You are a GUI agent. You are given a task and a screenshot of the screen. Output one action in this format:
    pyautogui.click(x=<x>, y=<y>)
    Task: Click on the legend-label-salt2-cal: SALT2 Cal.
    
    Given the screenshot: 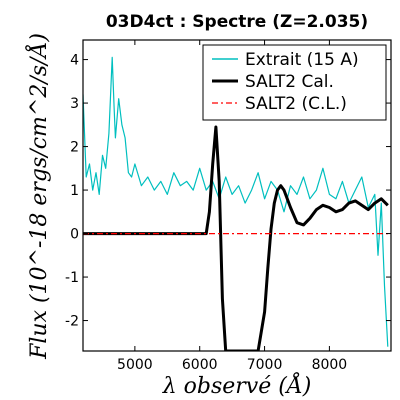 What is the action you would take?
    pyautogui.click(x=289, y=82)
    